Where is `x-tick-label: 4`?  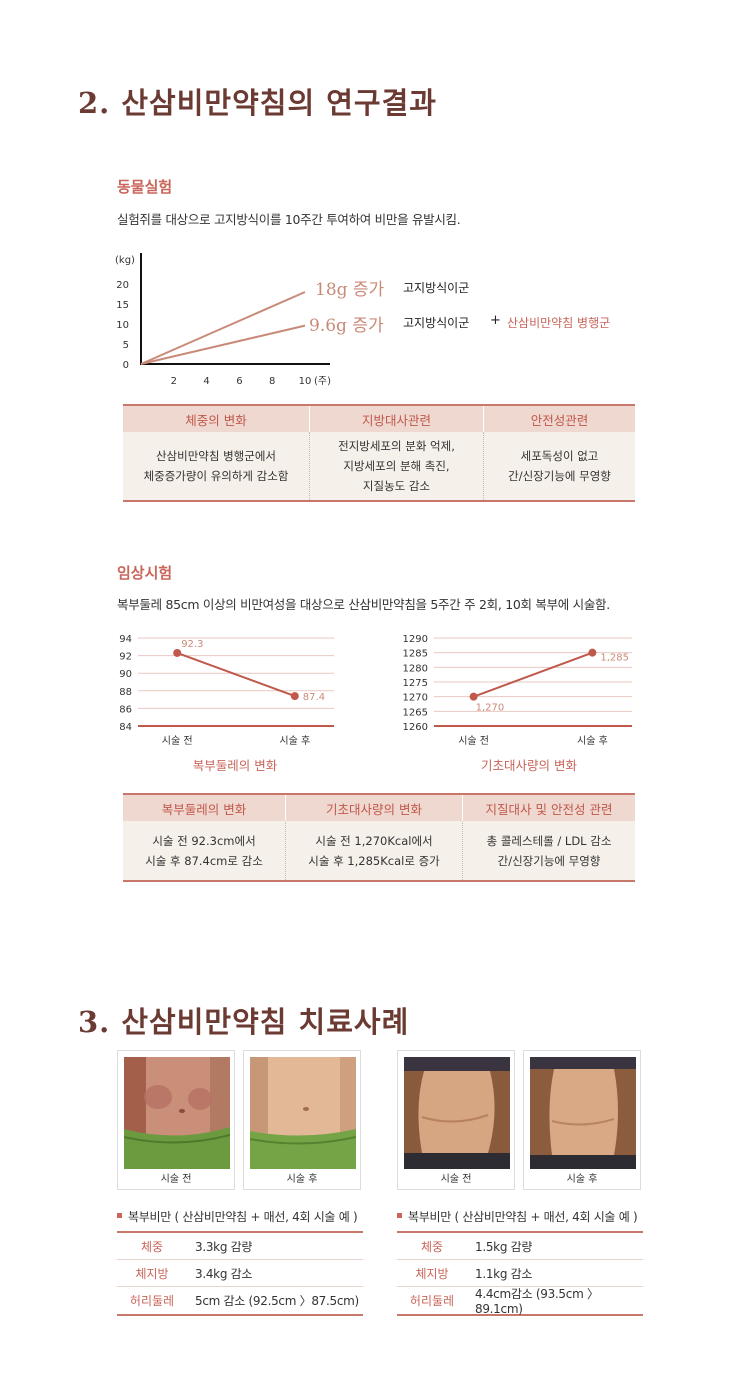
x-tick-label: 4 is located at coordinates (206, 381).